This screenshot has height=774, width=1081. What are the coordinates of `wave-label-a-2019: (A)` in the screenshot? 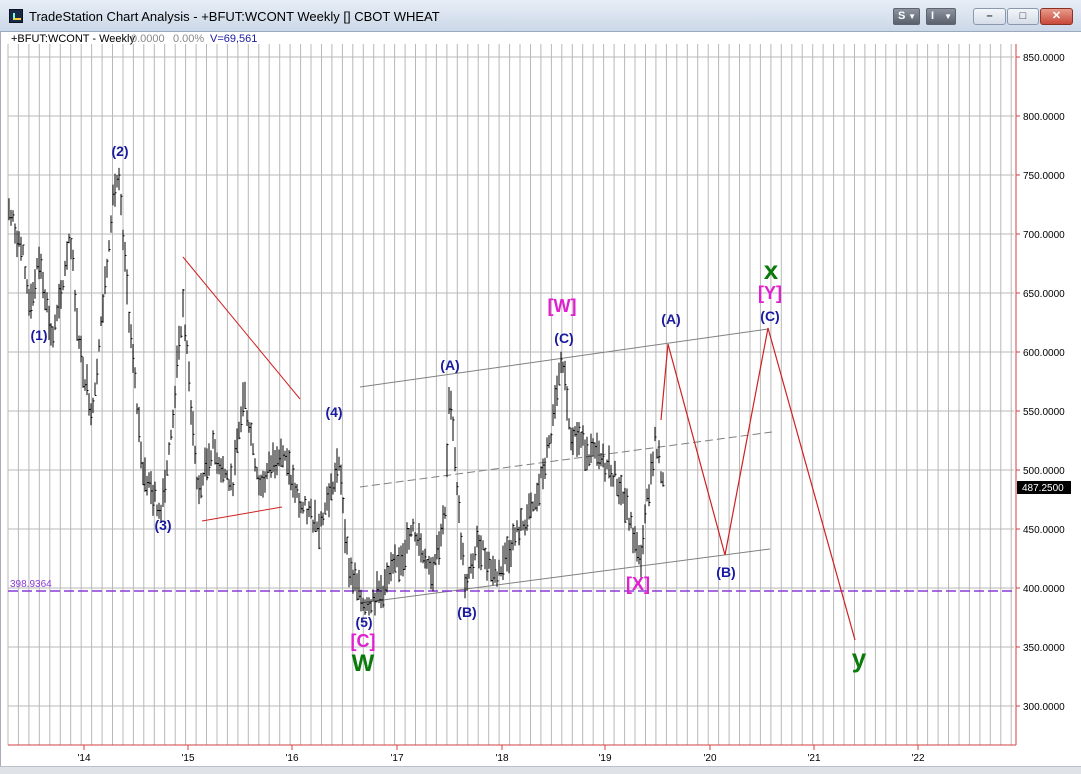 It's located at (670, 319).